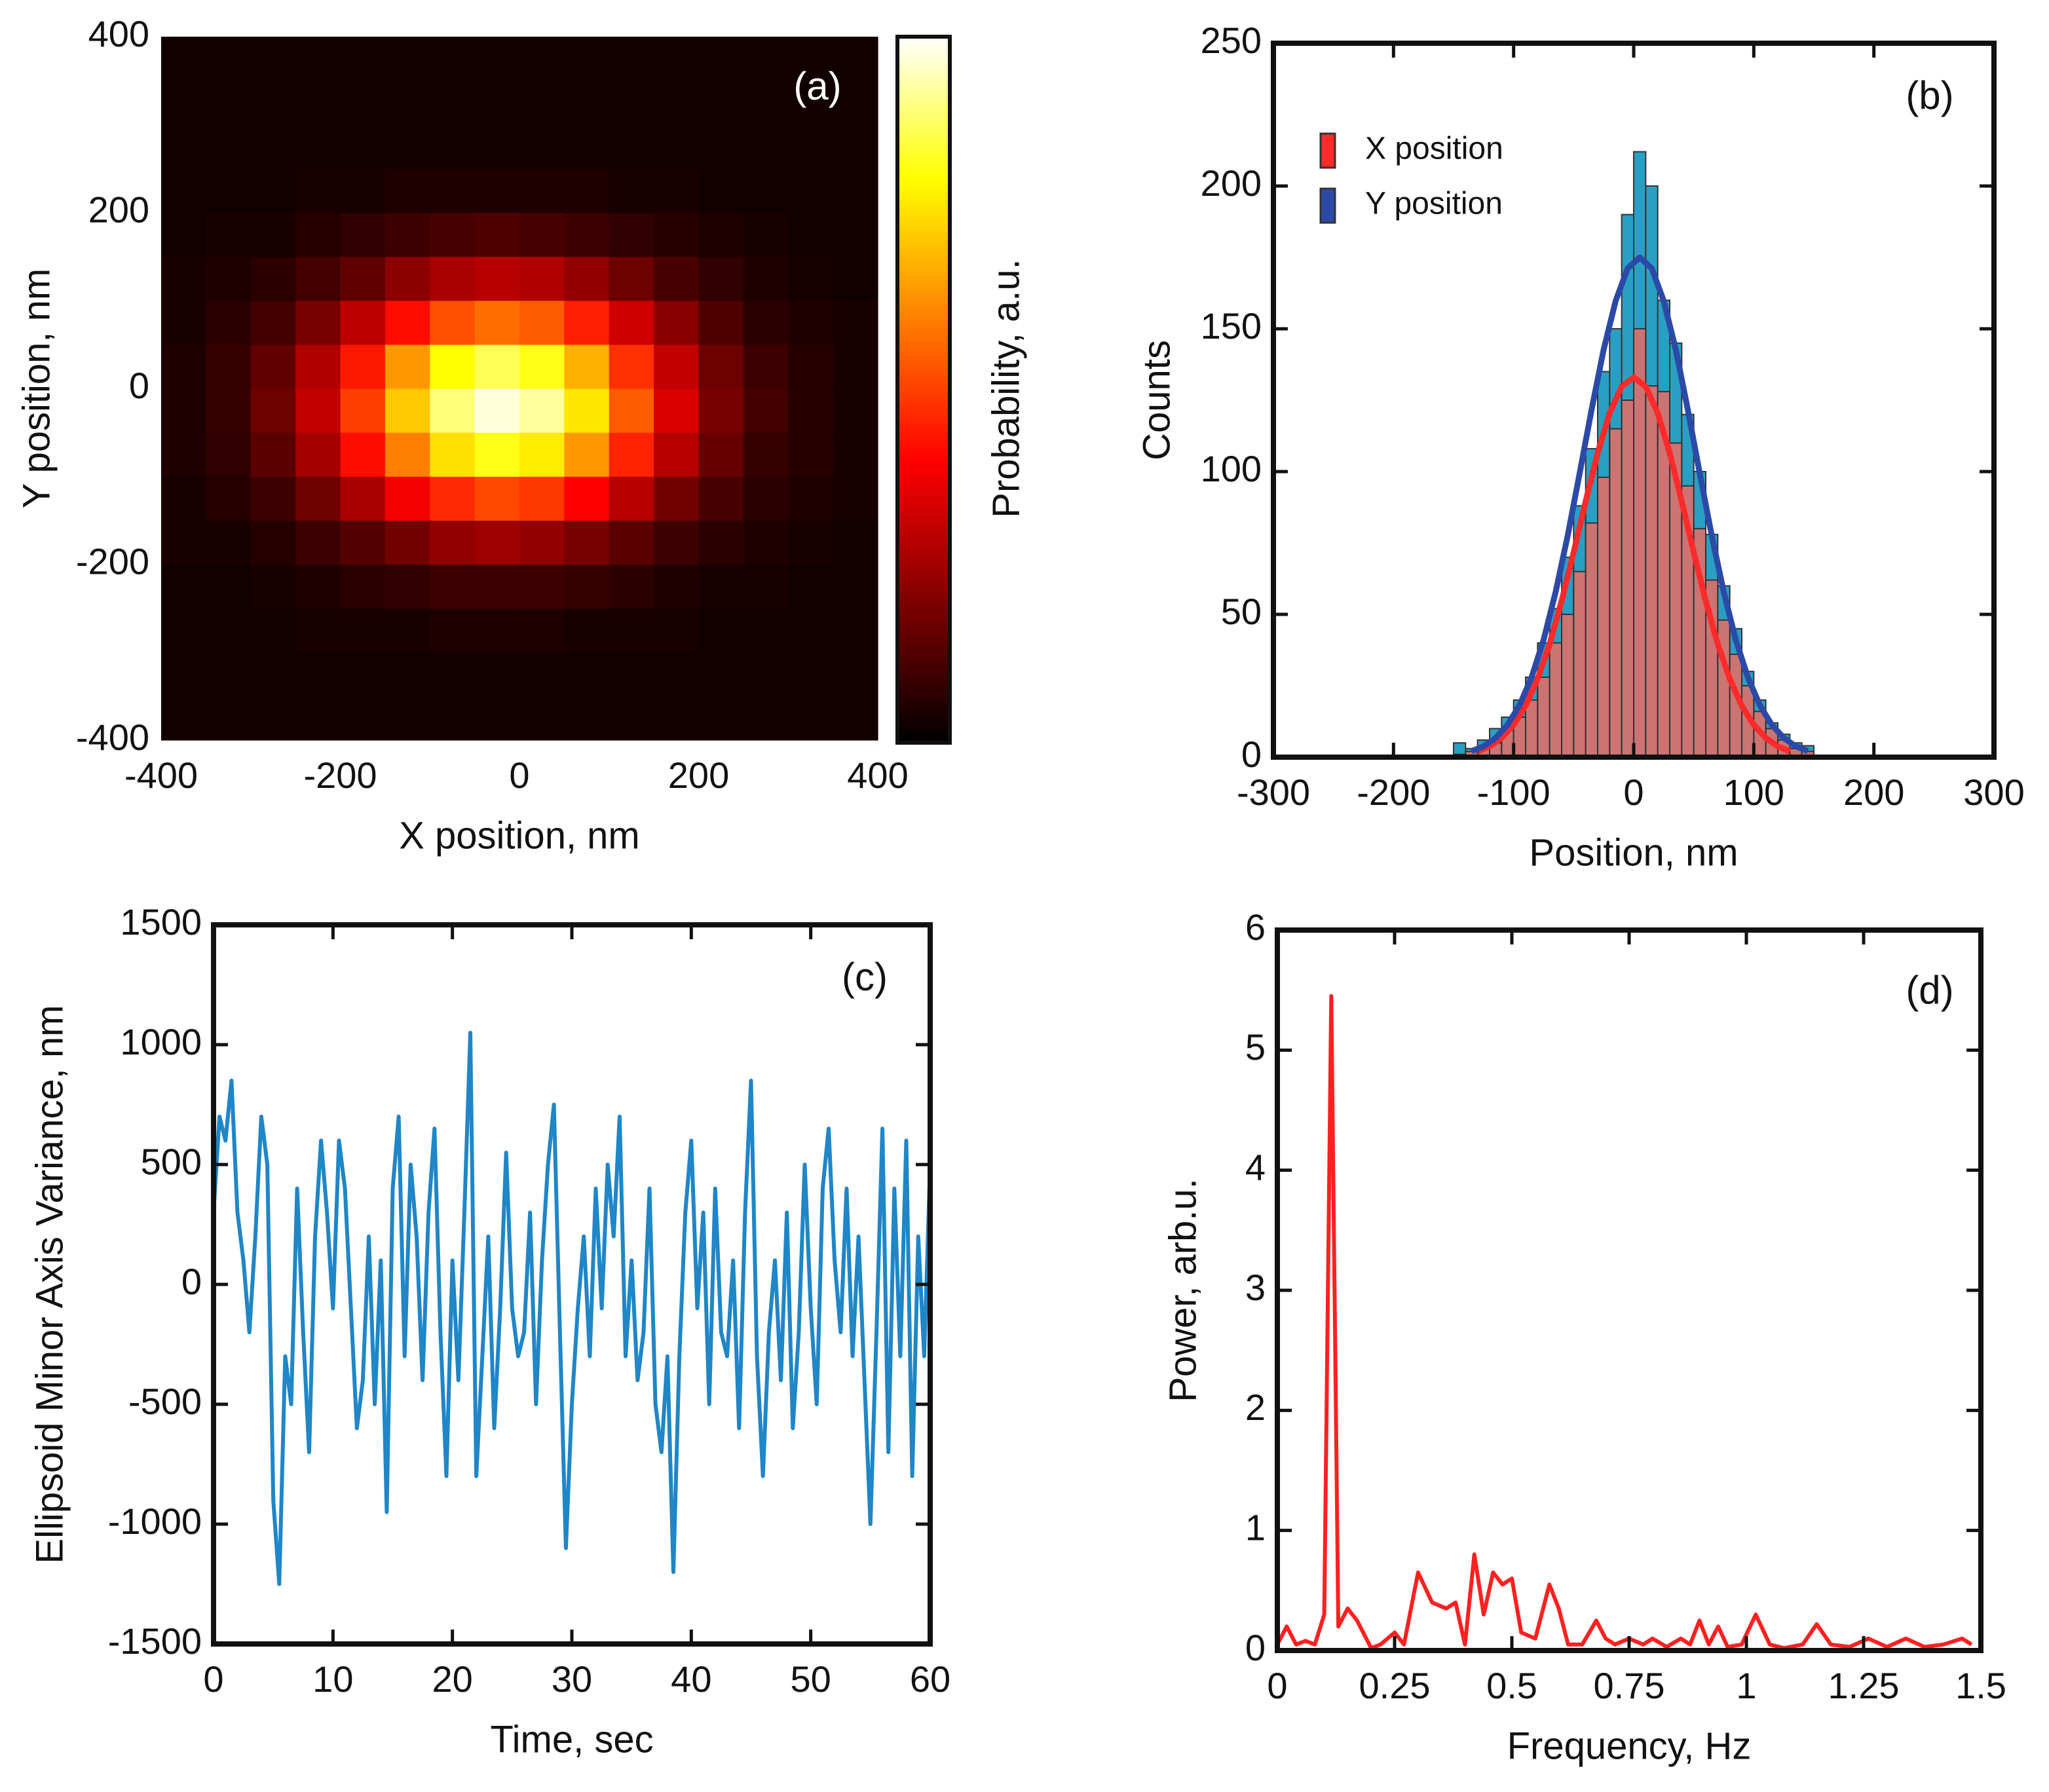 The image size is (2049, 1792). What do you see at coordinates (877, 775) in the screenshot?
I see `x-tick-label: 400` at bounding box center [877, 775].